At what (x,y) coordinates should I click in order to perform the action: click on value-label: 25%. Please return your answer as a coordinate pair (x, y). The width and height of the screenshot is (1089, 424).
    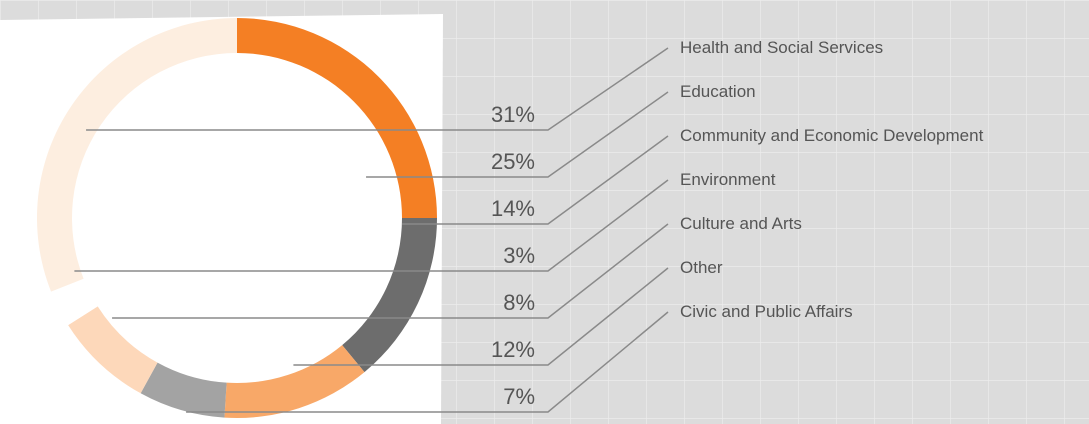
    Looking at the image, I should click on (513, 161).